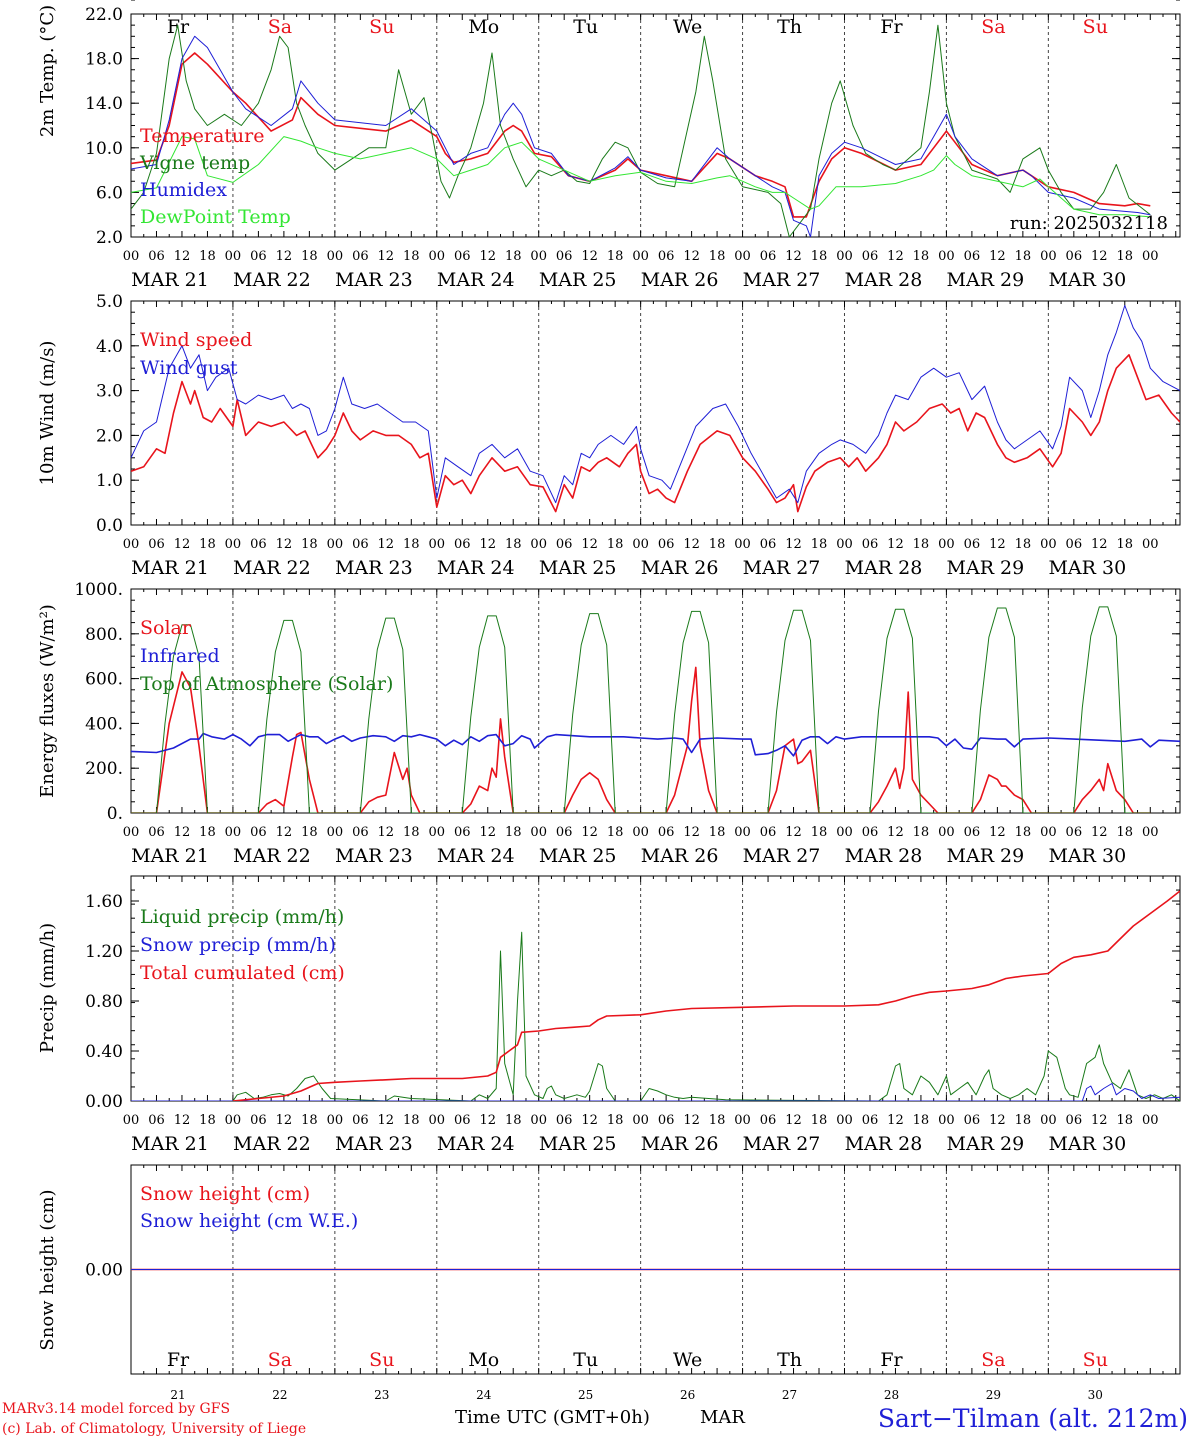 The width and height of the screenshot is (1194, 1440). I want to click on date-label: MAR 25, so click(578, 1144).